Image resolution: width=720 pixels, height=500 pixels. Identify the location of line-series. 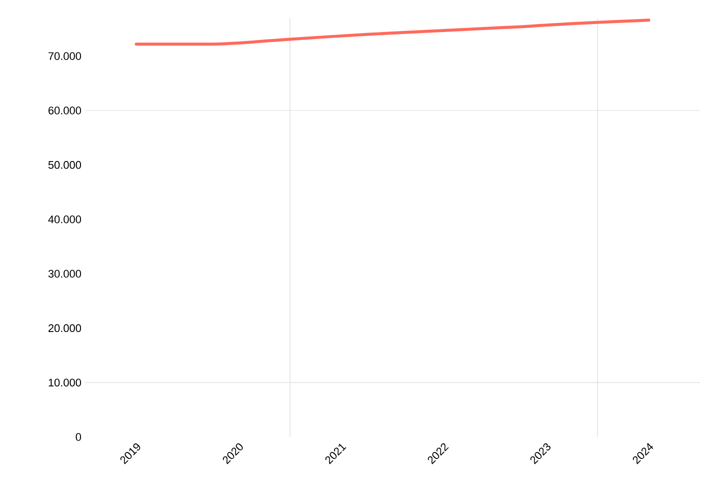
(392, 32).